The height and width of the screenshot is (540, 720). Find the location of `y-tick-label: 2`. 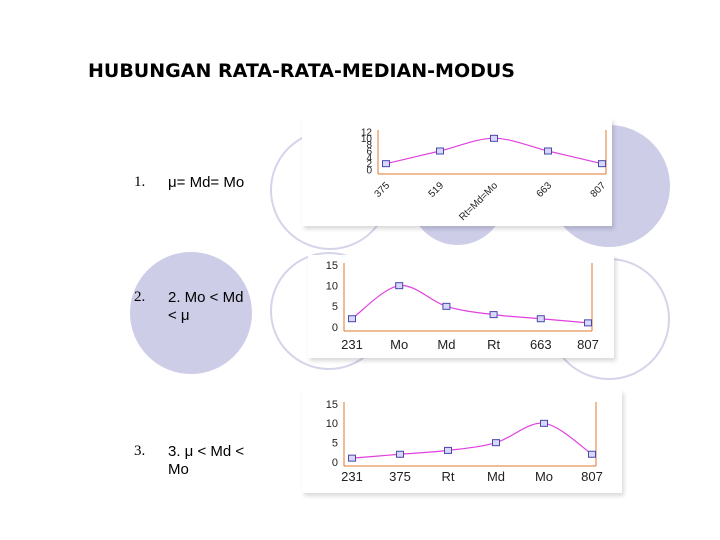

y-tick-label: 2 is located at coordinates (369, 164).